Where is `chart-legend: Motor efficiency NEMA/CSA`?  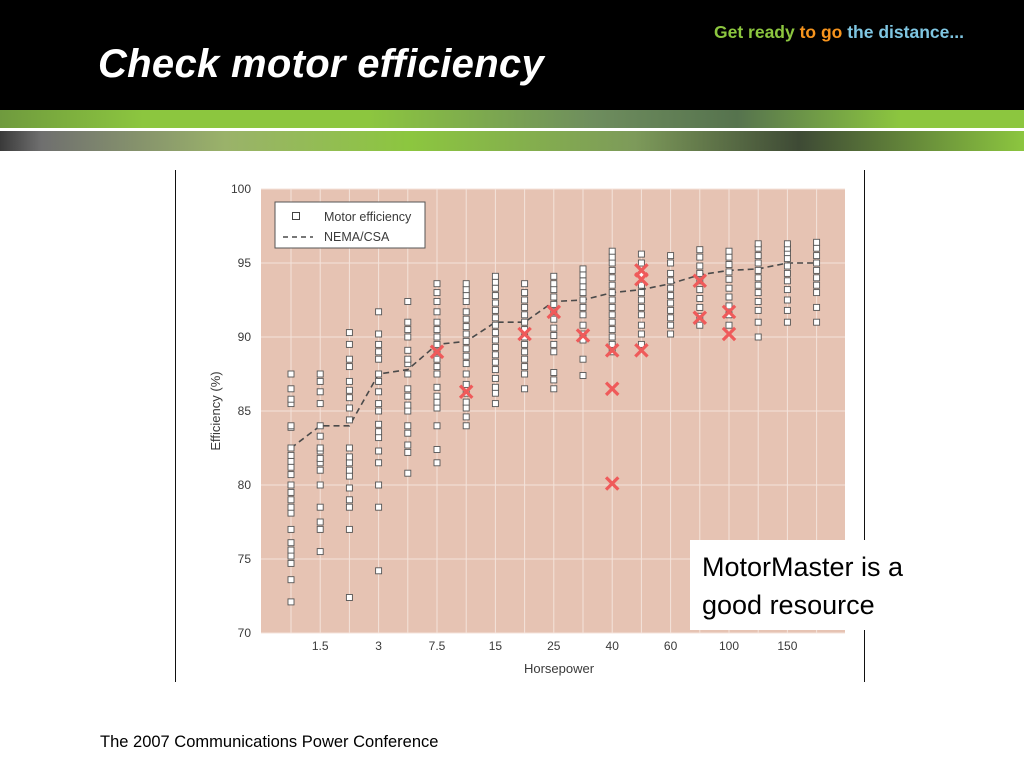
chart-legend: Motor efficiency NEMA/CSA is located at coordinates (350, 225).